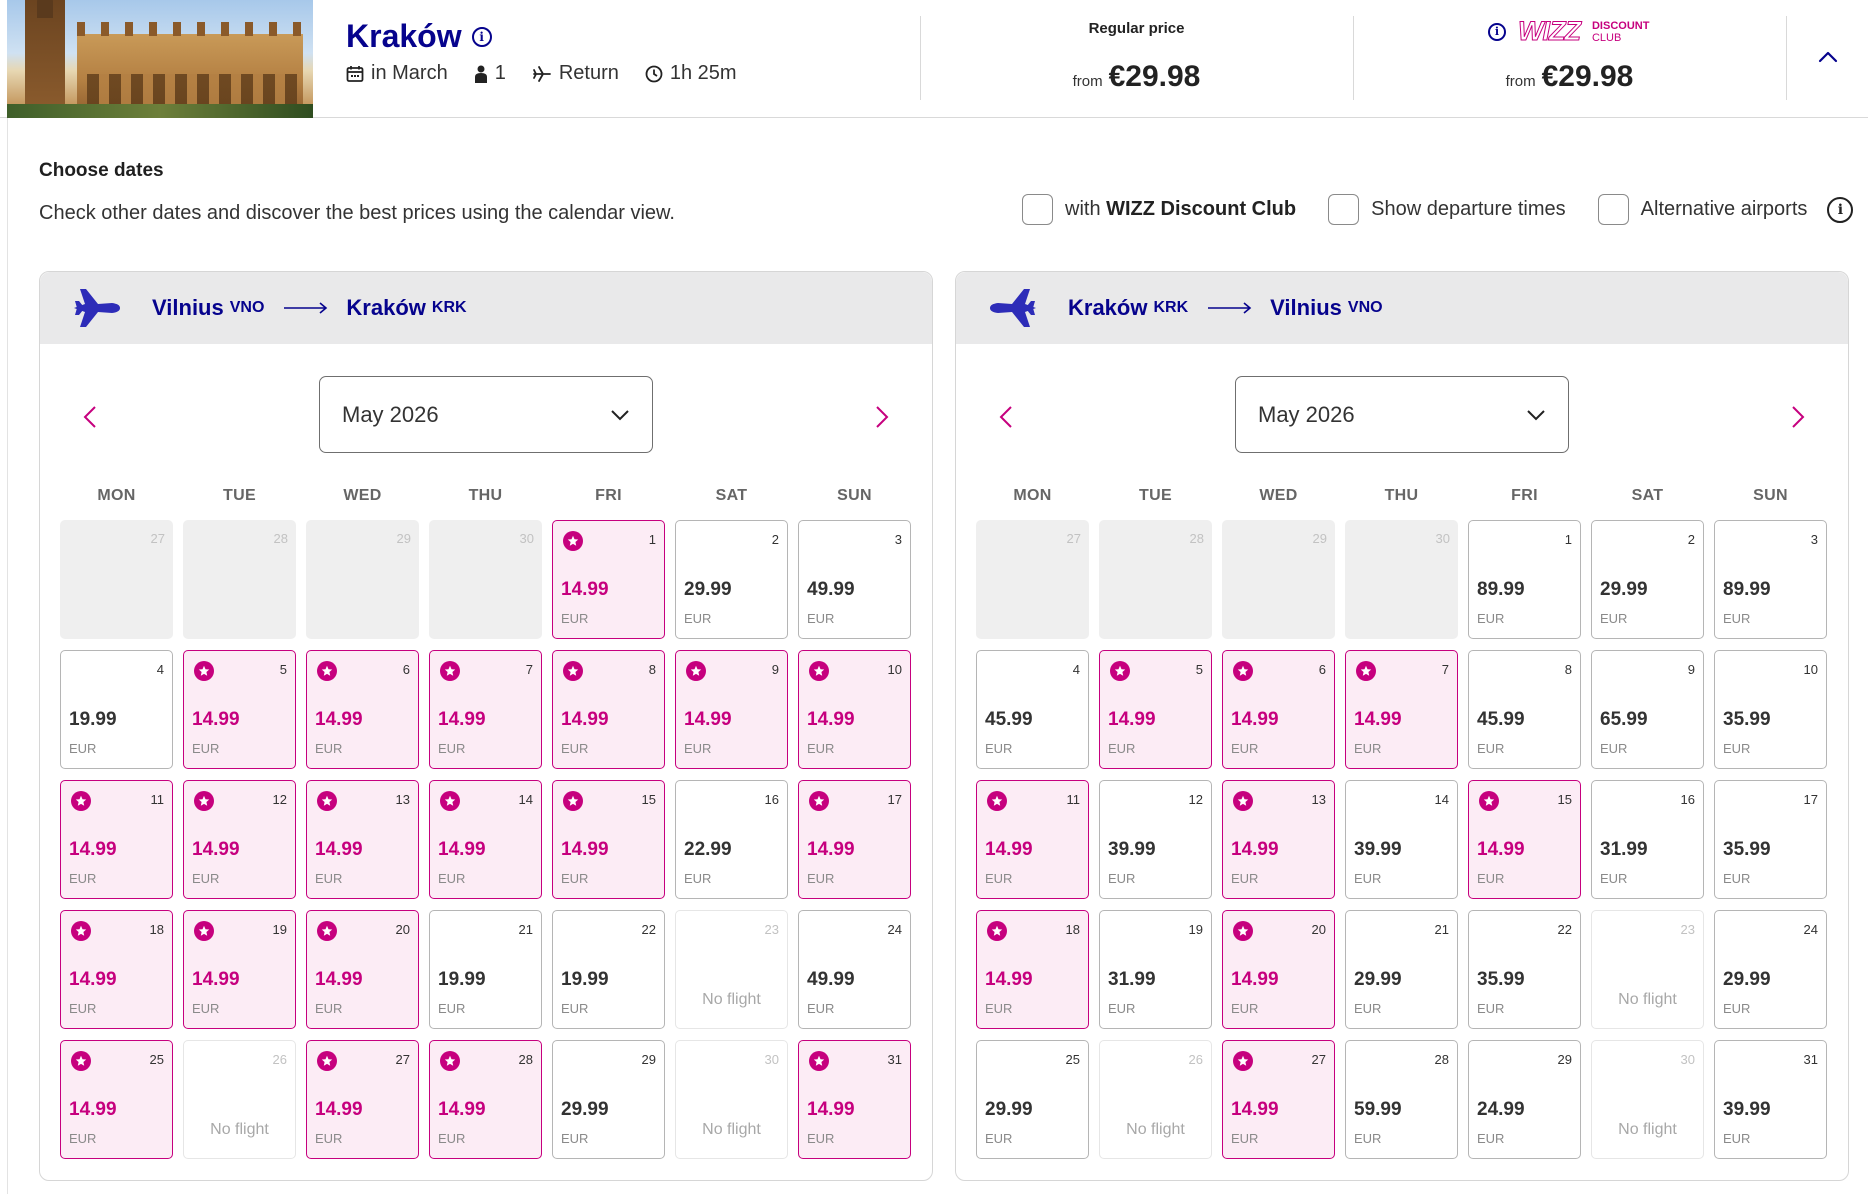 The width and height of the screenshot is (1868, 1194). Describe the element at coordinates (1564, 799) in the screenshot. I see `day-number: 15` at that location.